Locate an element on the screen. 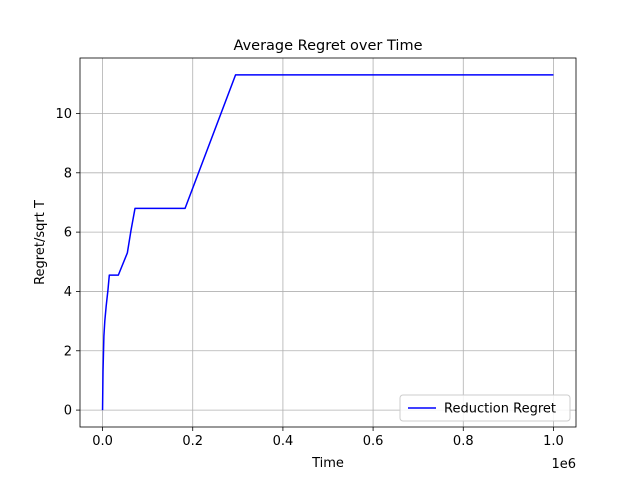 The height and width of the screenshot is (480, 640). y-tick-label: 6 is located at coordinates (68, 233).